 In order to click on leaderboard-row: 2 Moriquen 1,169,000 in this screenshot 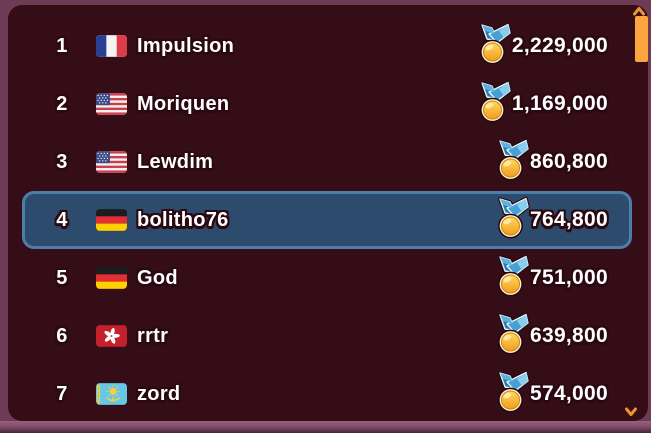, I will do `click(327, 104)`.